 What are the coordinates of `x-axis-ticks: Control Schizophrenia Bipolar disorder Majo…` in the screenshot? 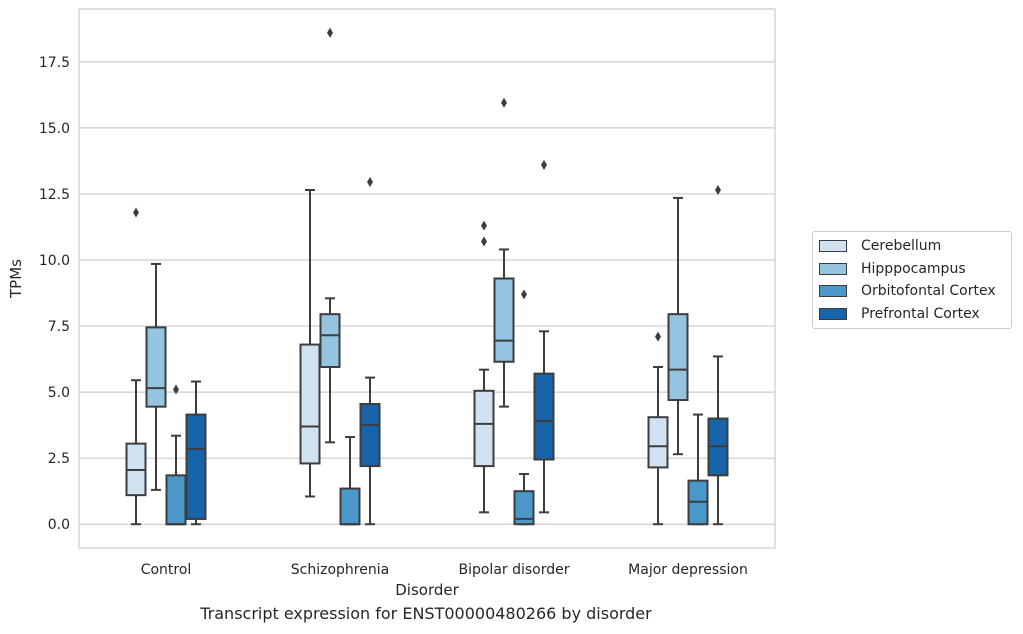 It's located at (444, 570).